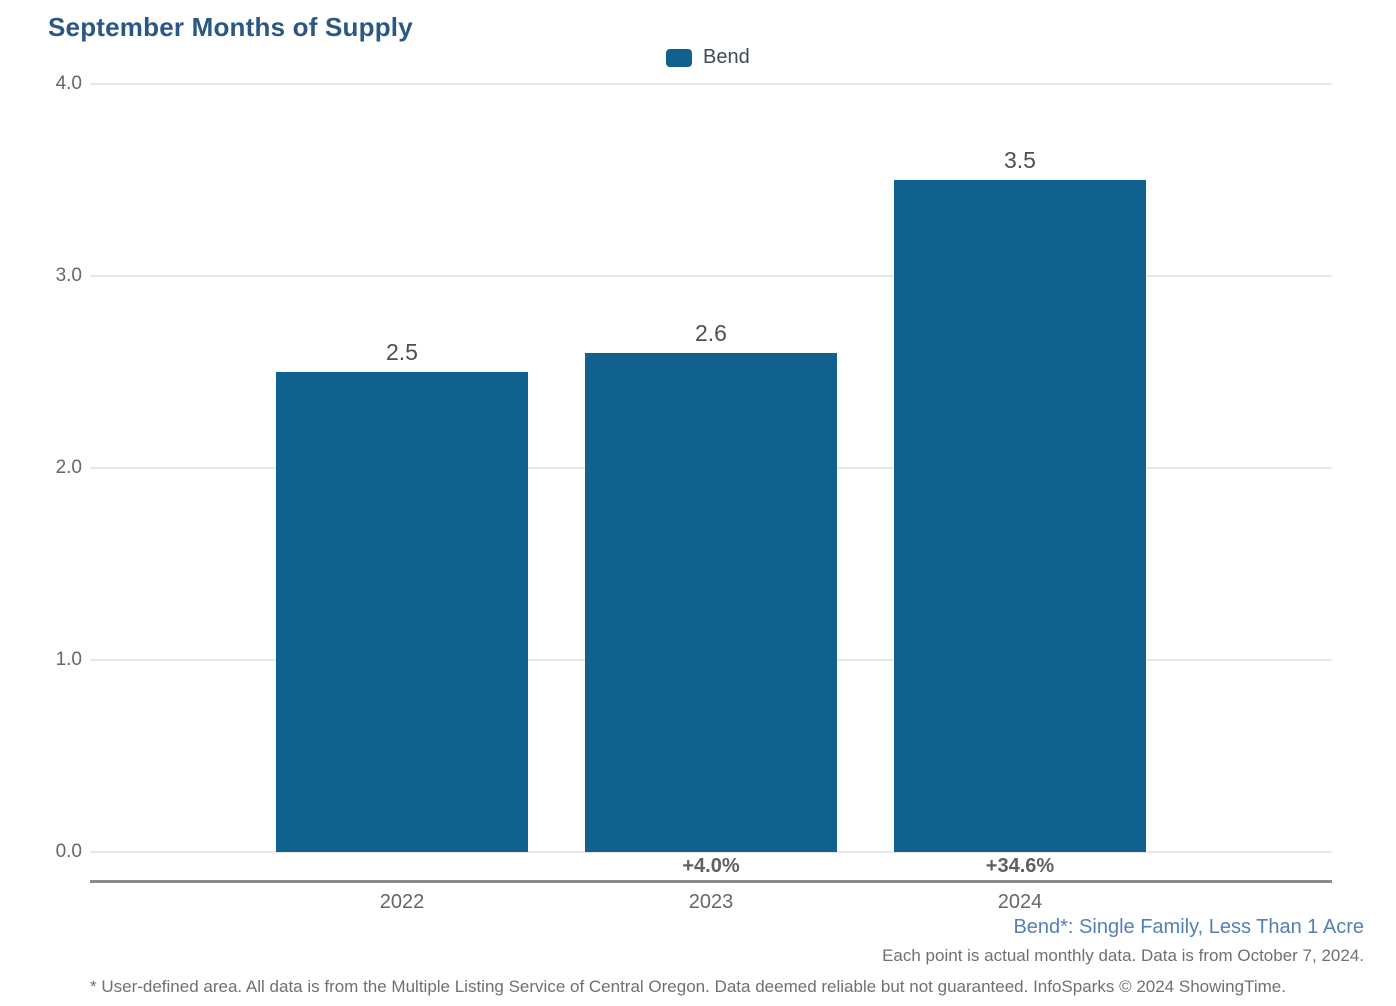 This screenshot has width=1396, height=1006. What do you see at coordinates (68, 83) in the screenshot?
I see `y-axis-tick-label: 4.0` at bounding box center [68, 83].